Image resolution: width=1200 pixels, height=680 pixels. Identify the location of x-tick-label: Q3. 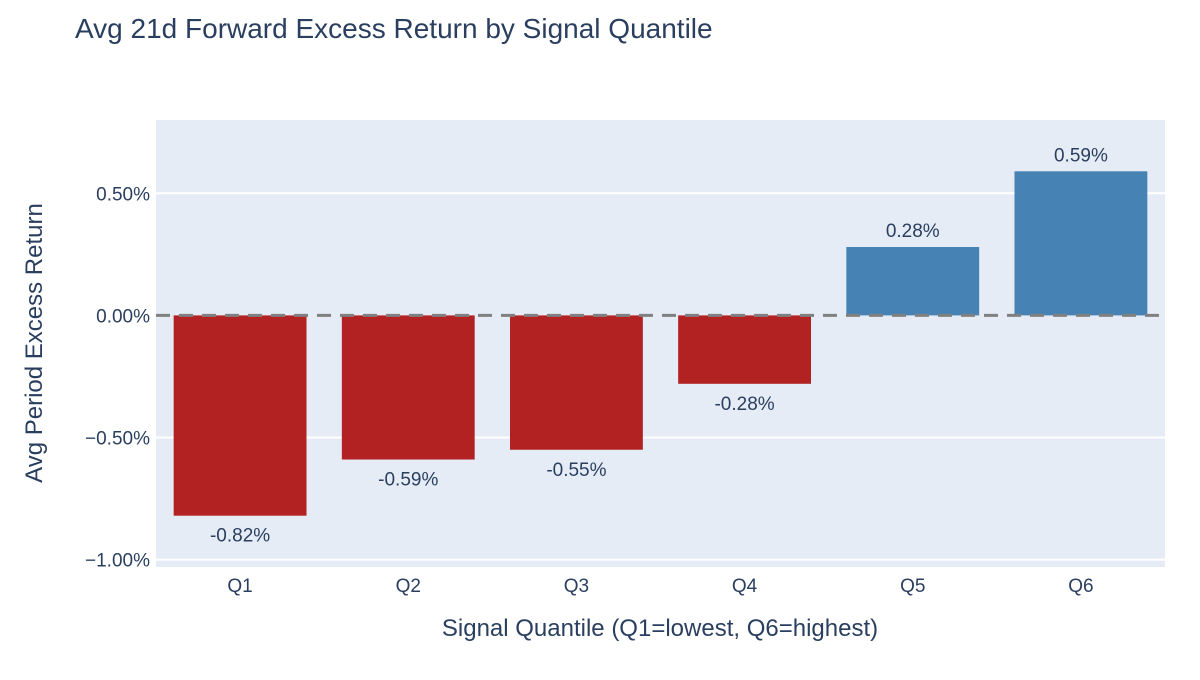
(576, 586).